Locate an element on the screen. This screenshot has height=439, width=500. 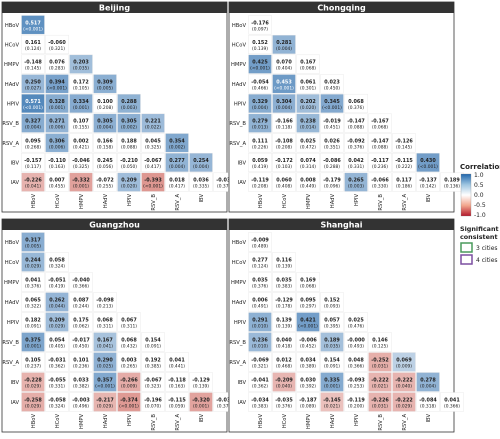
cell-pvalue-label: (0.044) is located at coordinates (57, 307).